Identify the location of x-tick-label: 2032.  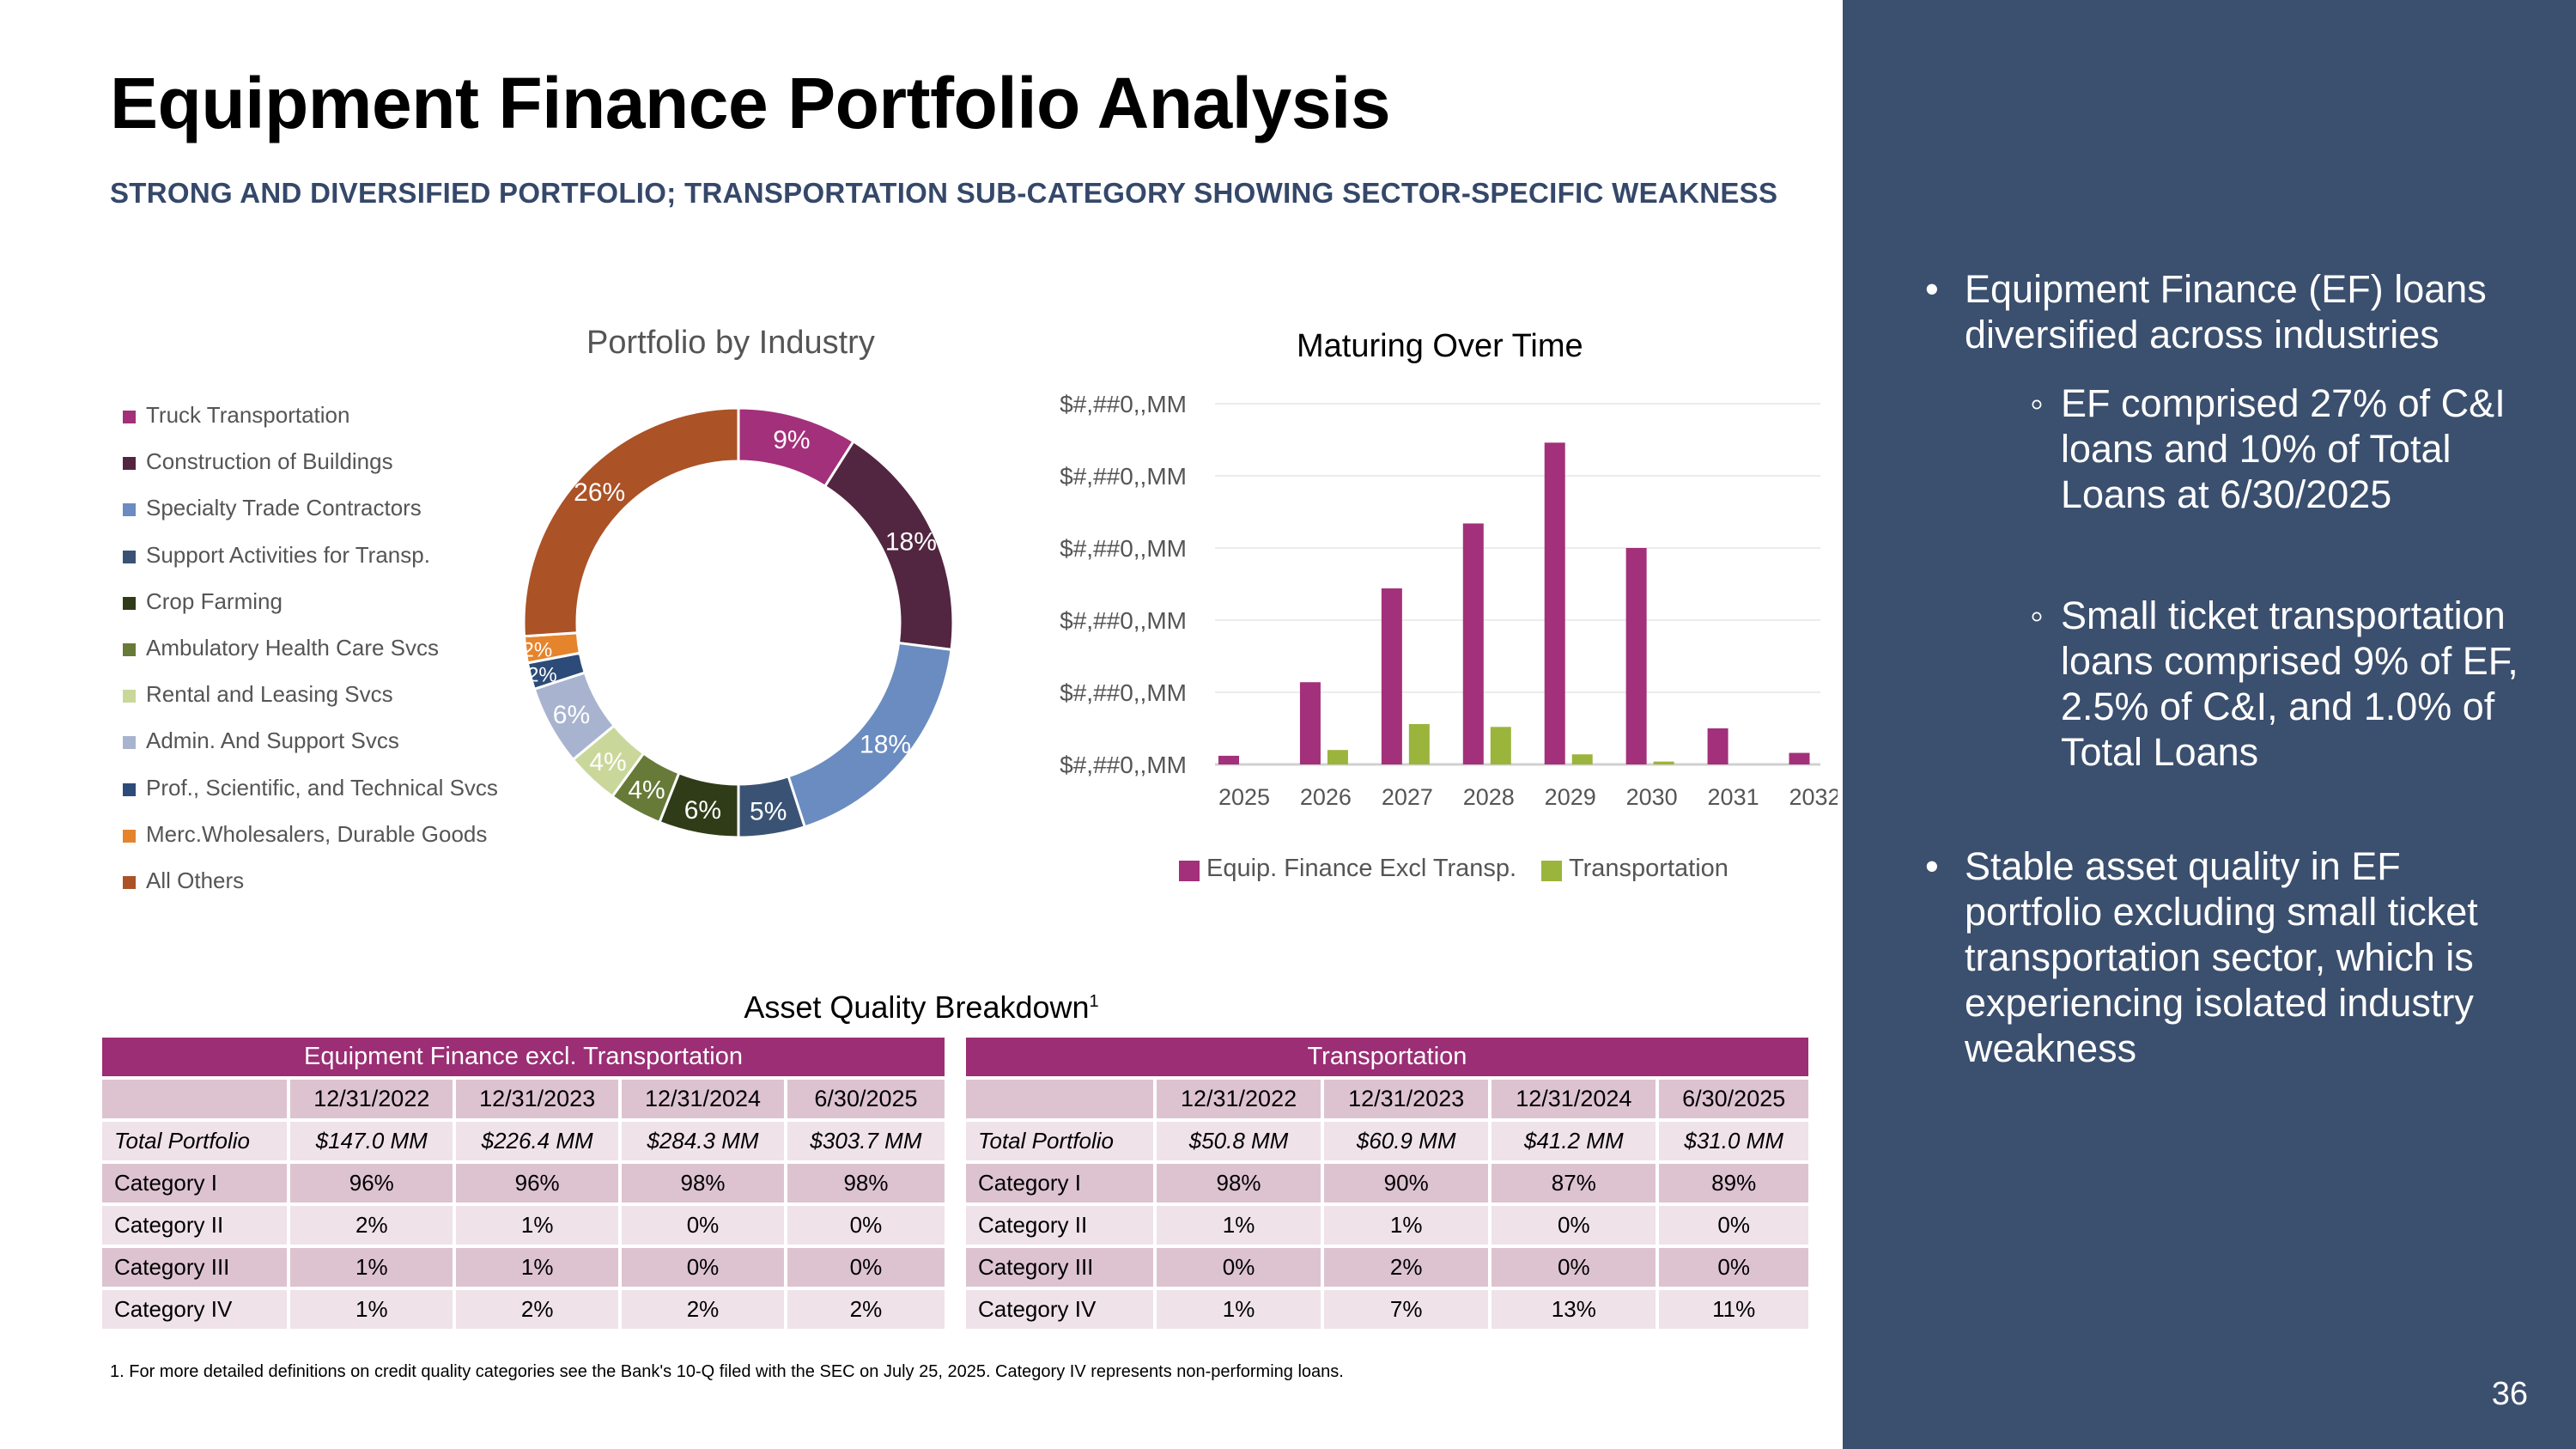
(1814, 797).